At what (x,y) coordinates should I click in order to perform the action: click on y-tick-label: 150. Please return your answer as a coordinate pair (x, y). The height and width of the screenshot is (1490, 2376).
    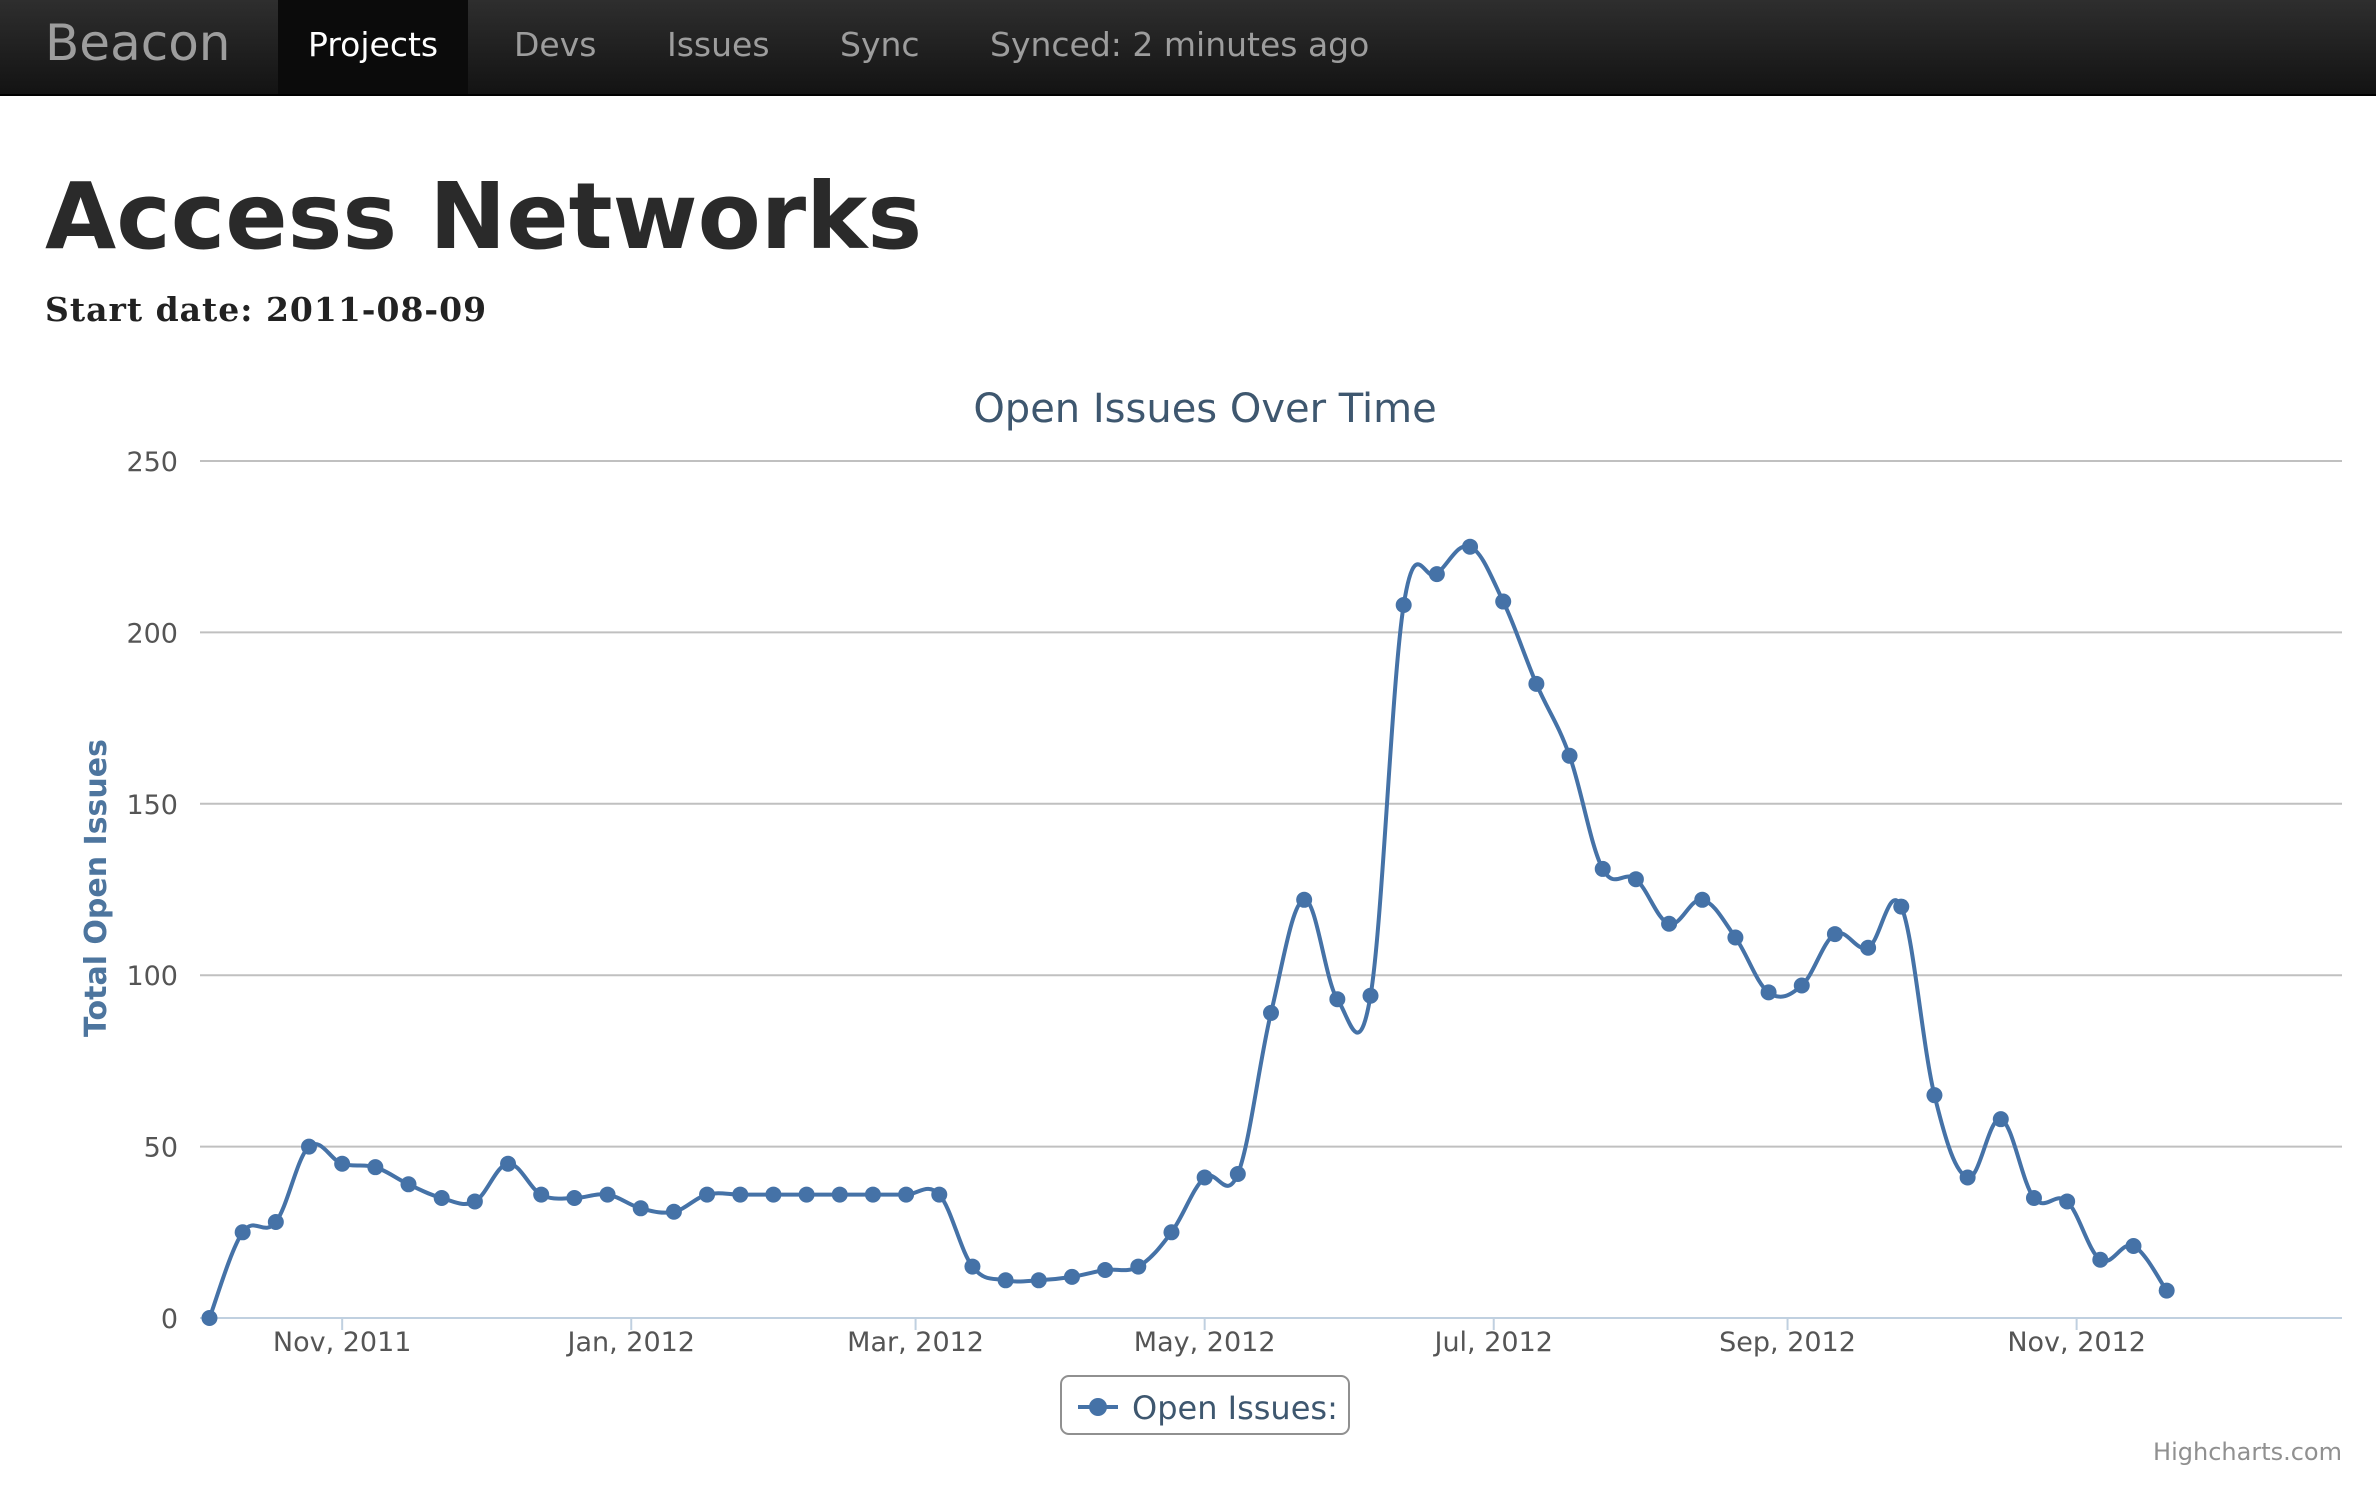
    Looking at the image, I should click on (152, 805).